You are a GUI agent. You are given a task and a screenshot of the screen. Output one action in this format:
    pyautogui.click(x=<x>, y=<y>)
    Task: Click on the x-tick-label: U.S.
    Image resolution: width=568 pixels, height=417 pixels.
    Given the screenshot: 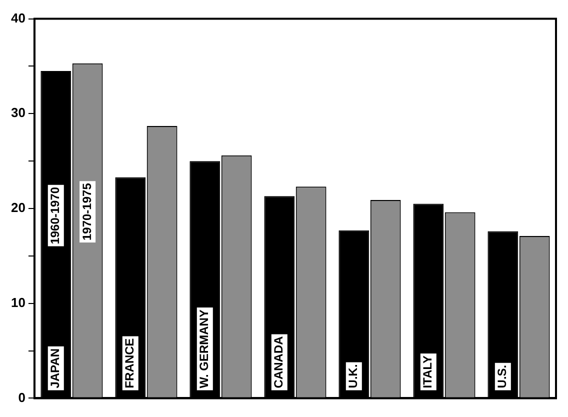 What is the action you would take?
    pyautogui.click(x=502, y=376)
    